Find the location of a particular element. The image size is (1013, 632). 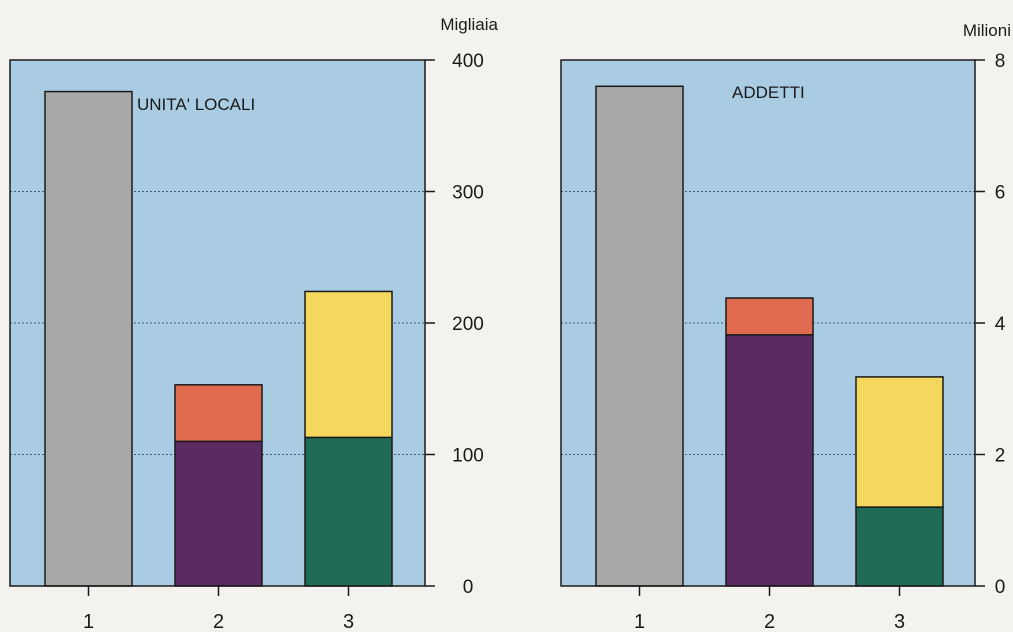

y-tick-label: 4 is located at coordinates (1000, 324).